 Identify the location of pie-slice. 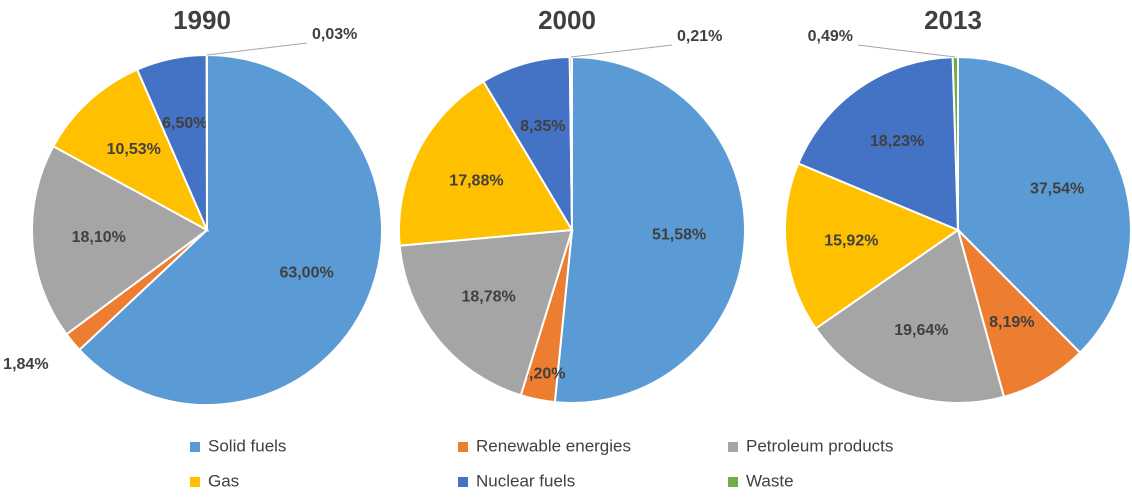
(650, 230).